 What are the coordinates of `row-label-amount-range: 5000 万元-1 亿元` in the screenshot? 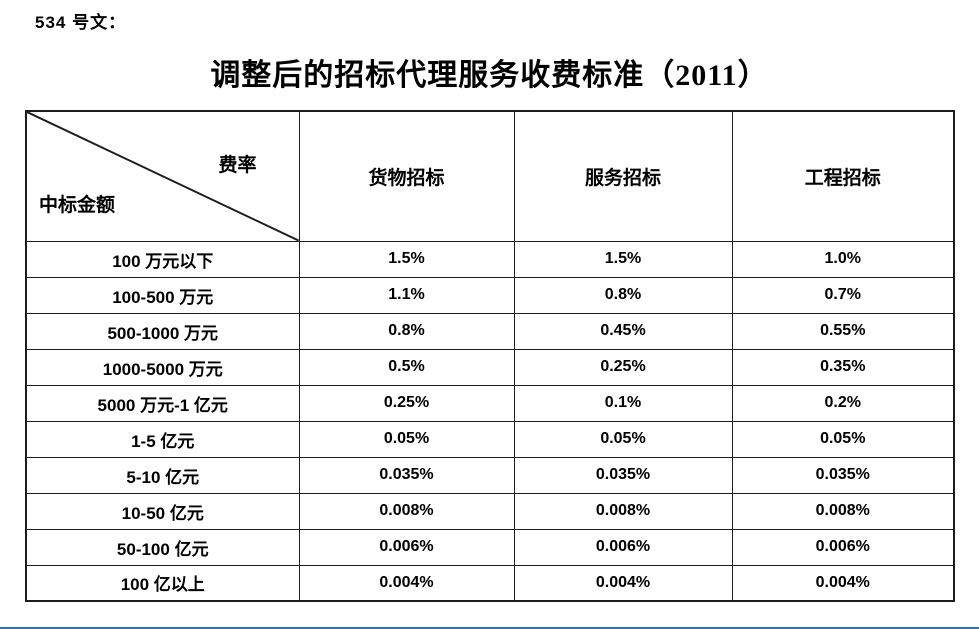 It's located at (162, 403).